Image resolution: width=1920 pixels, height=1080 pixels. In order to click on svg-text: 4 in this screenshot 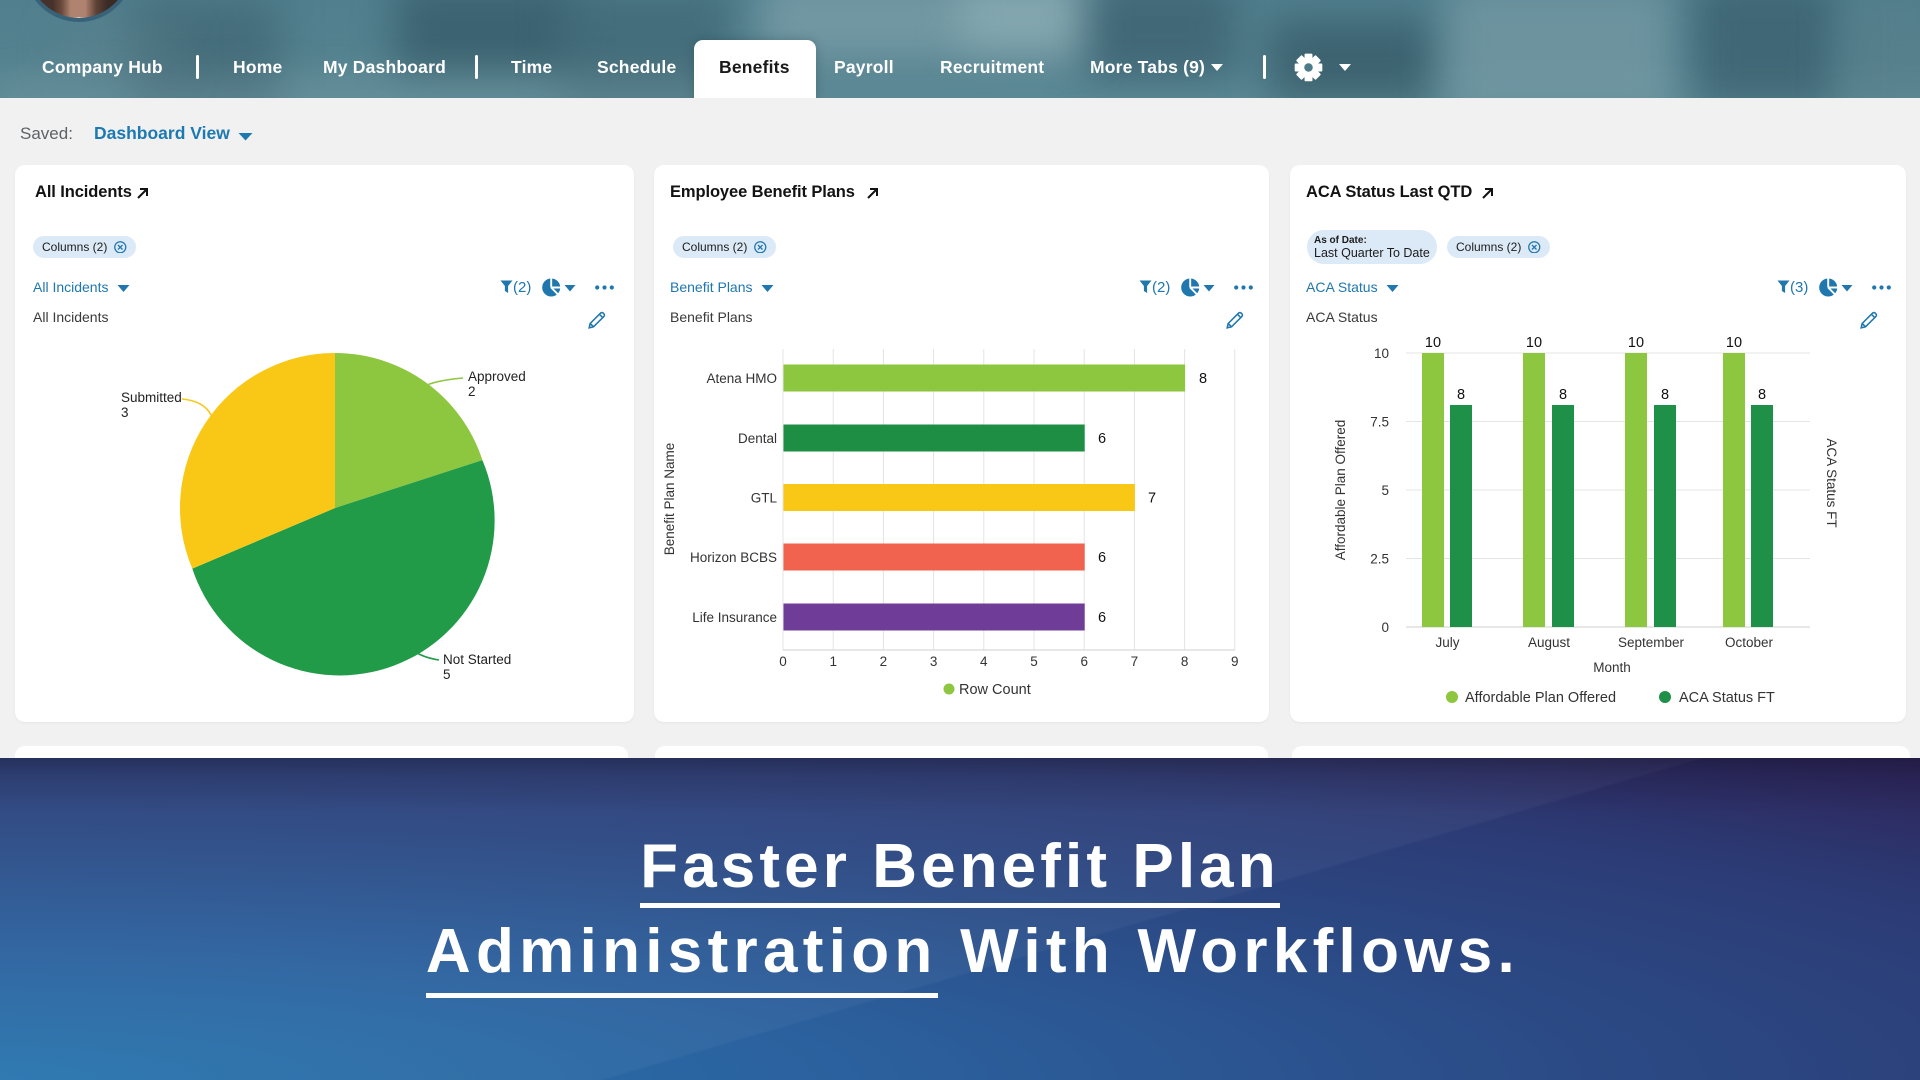, I will do `click(984, 661)`.